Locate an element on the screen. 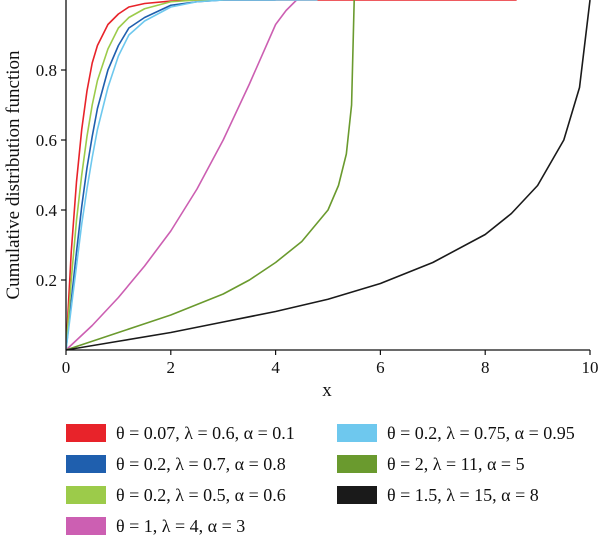  y-tick-label: 0.6 is located at coordinates (46, 140).